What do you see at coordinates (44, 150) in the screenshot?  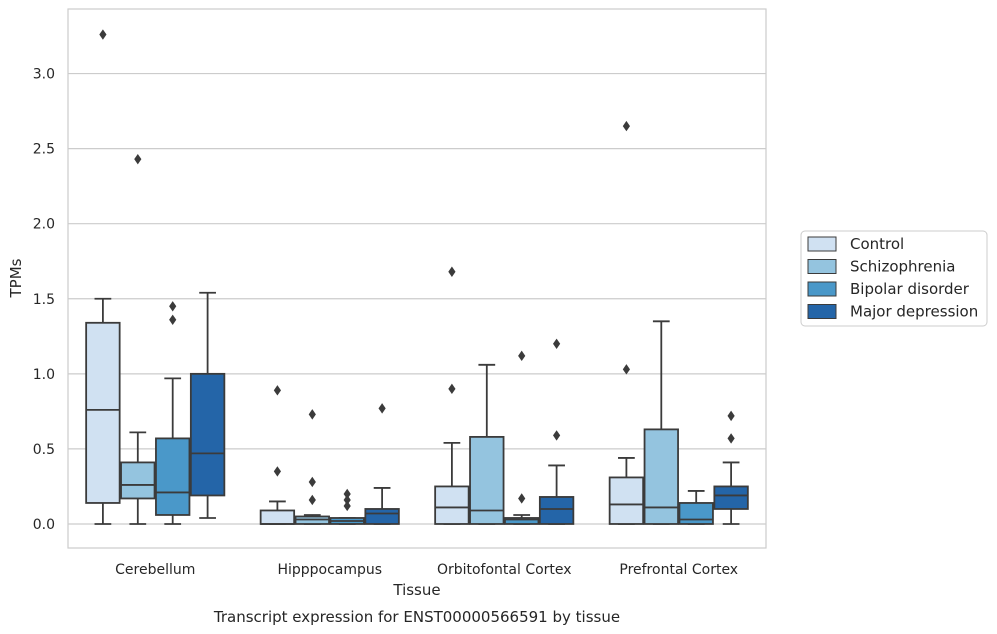 I see `y-tick-label: 2.5` at bounding box center [44, 150].